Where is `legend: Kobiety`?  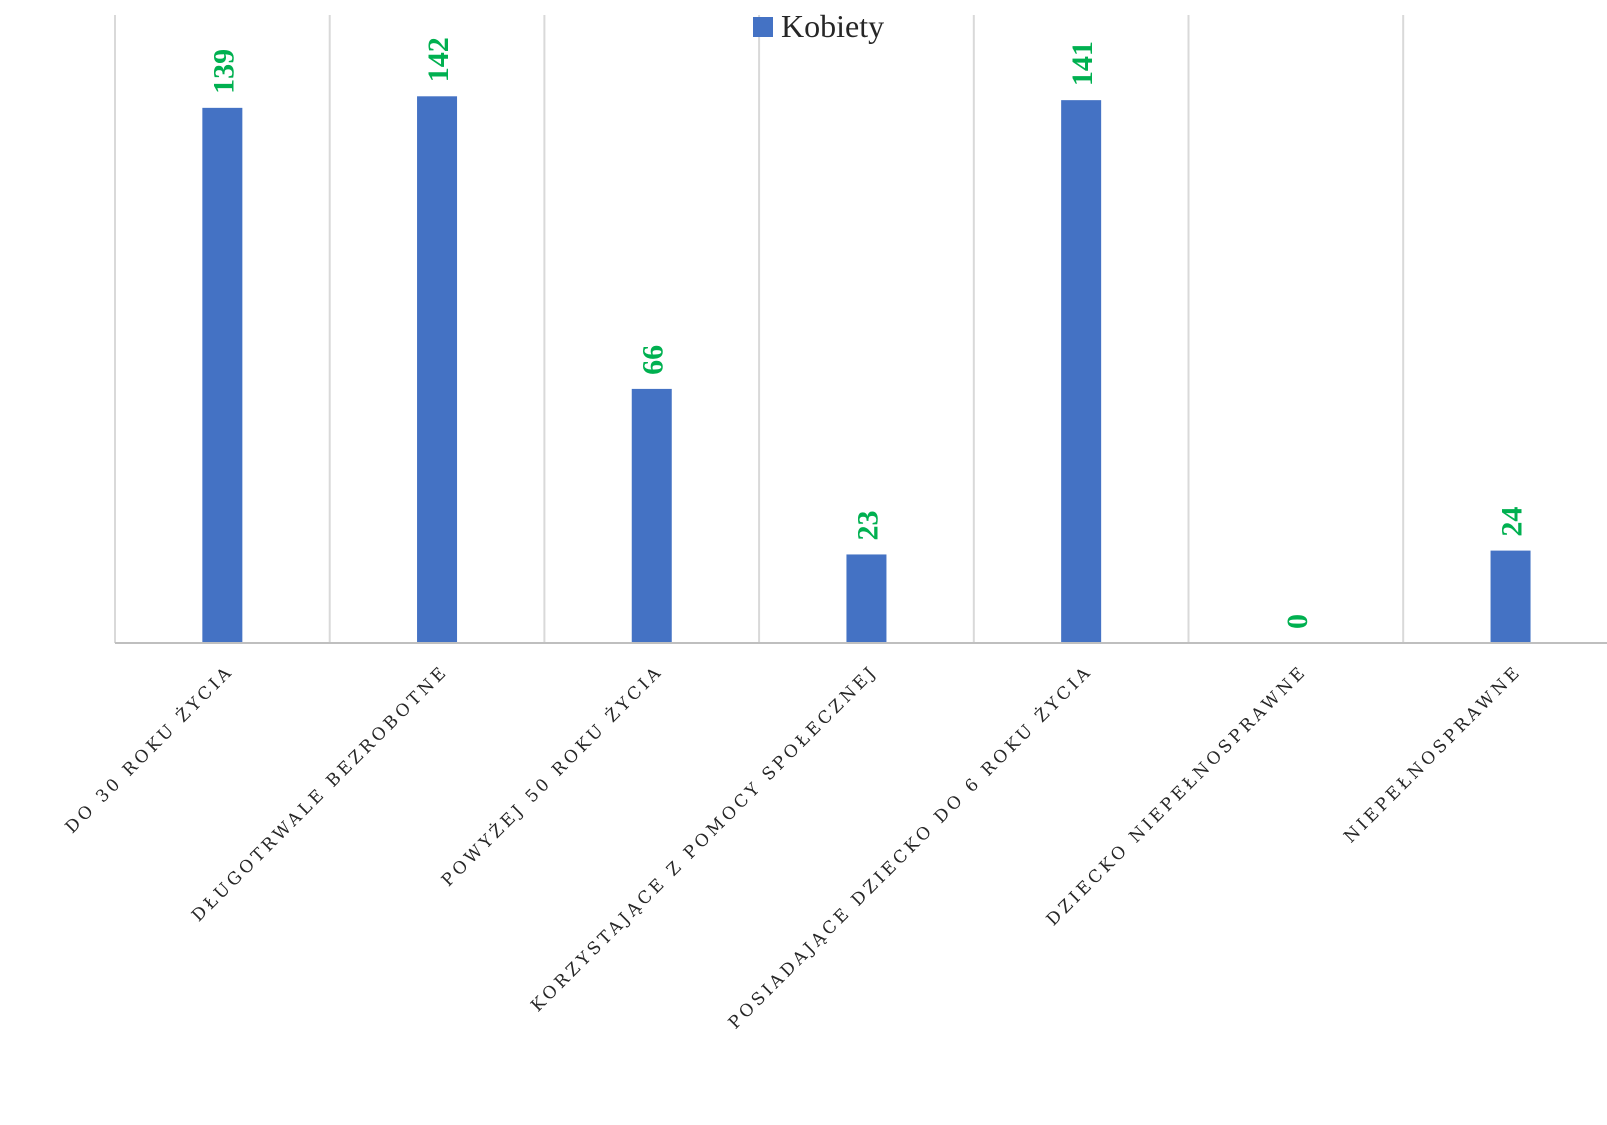
legend: Kobiety is located at coordinates (818, 26).